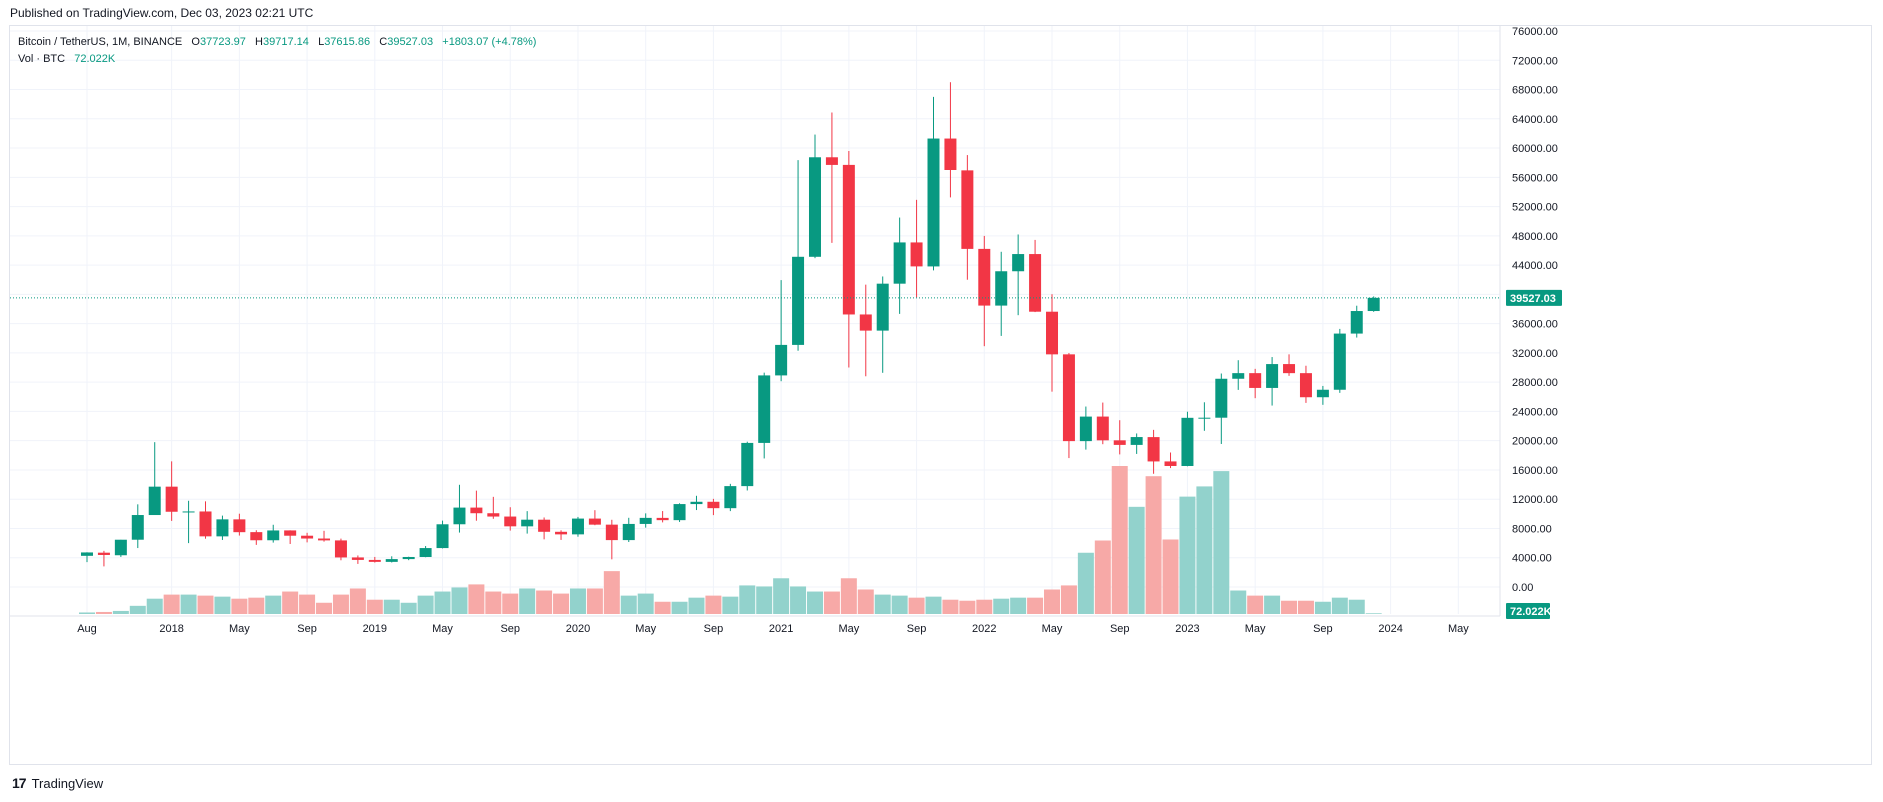 The height and width of the screenshot is (802, 1883). Describe the element at coordinates (87, 629) in the screenshot. I see `x-tick-label: Aug` at that location.